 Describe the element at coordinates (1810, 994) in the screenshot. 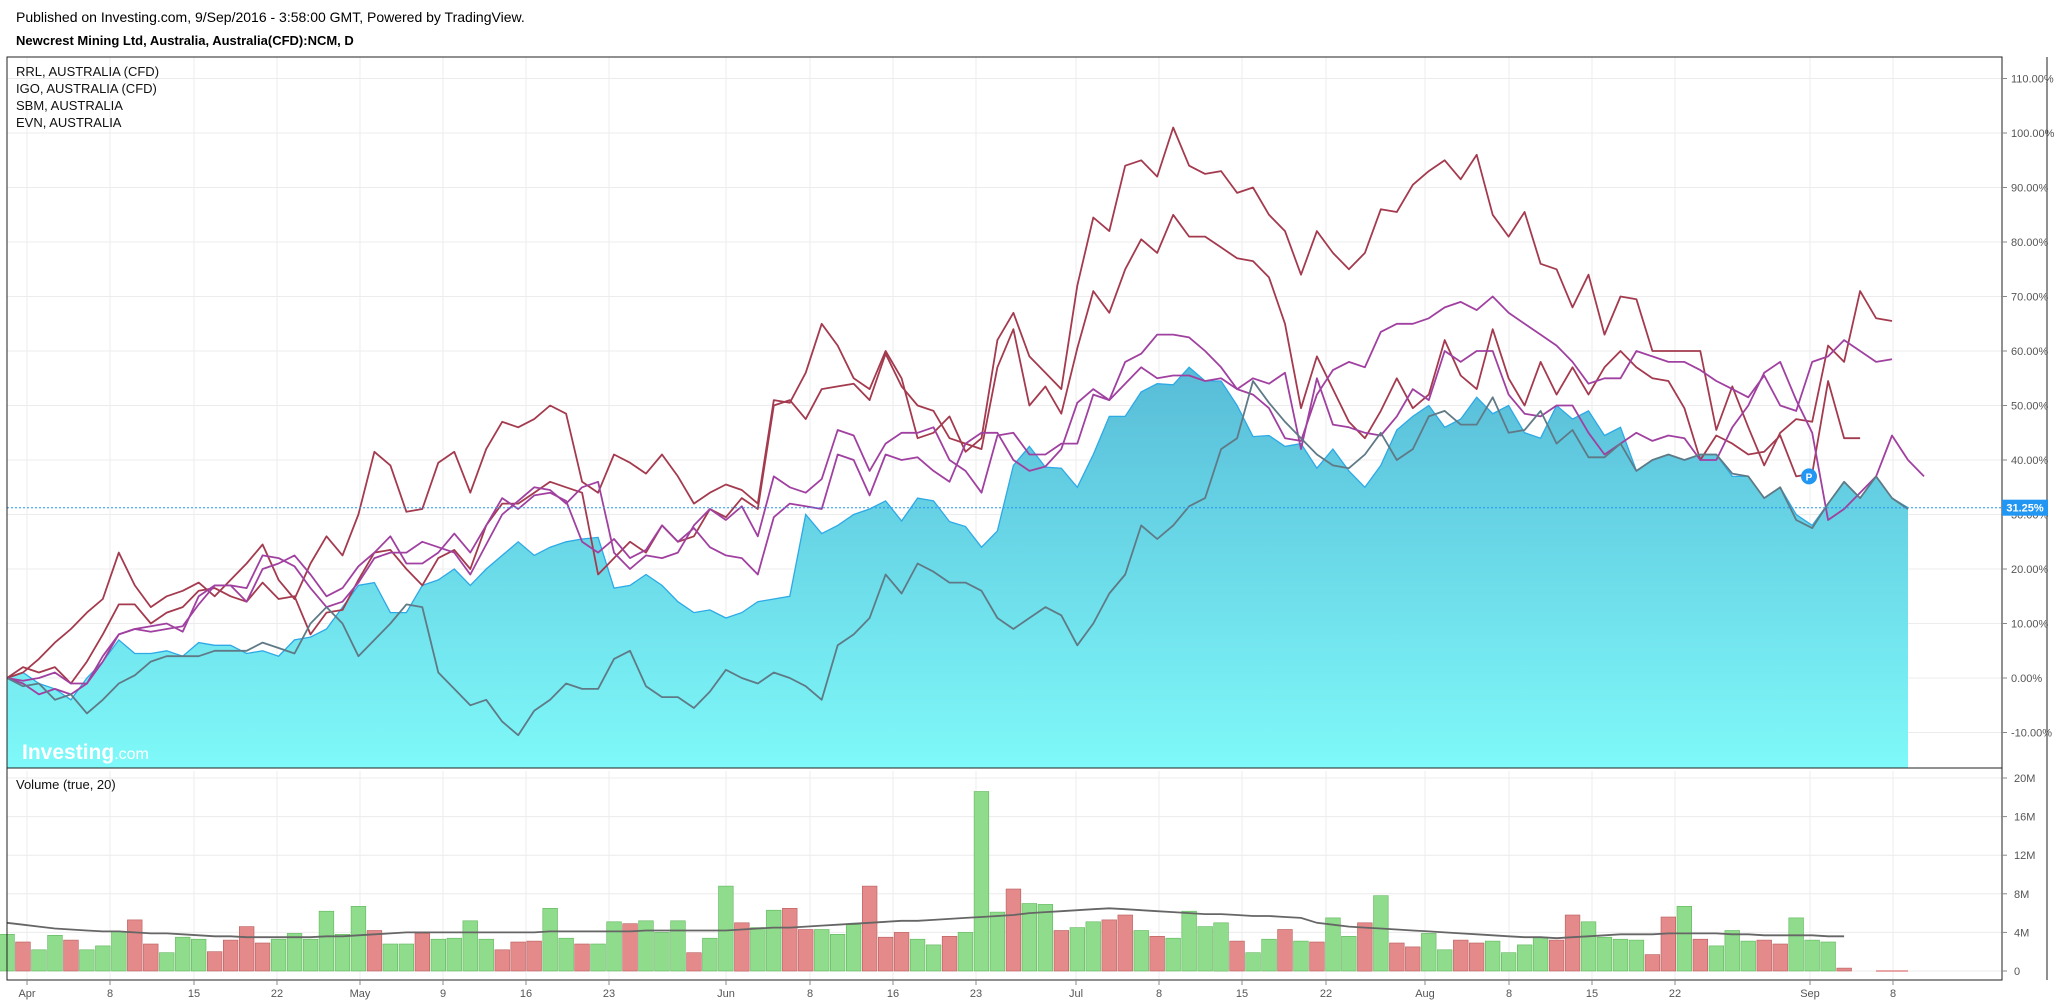

I see `x-tick-label: Sep` at that location.